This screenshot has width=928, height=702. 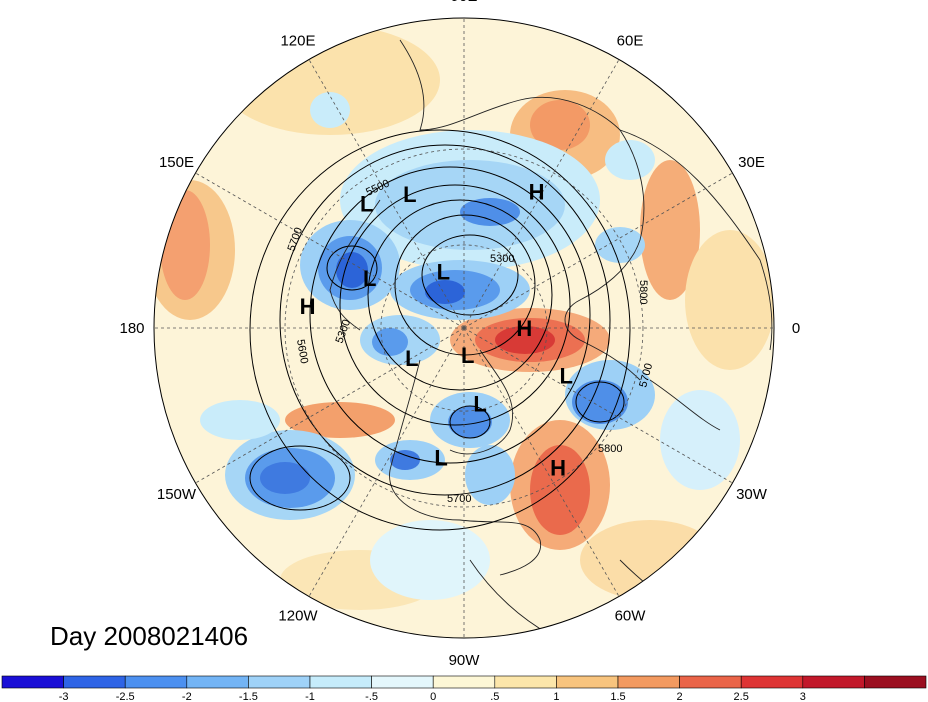 I want to click on colorbar-tick-label: -3, so click(x=64, y=696).